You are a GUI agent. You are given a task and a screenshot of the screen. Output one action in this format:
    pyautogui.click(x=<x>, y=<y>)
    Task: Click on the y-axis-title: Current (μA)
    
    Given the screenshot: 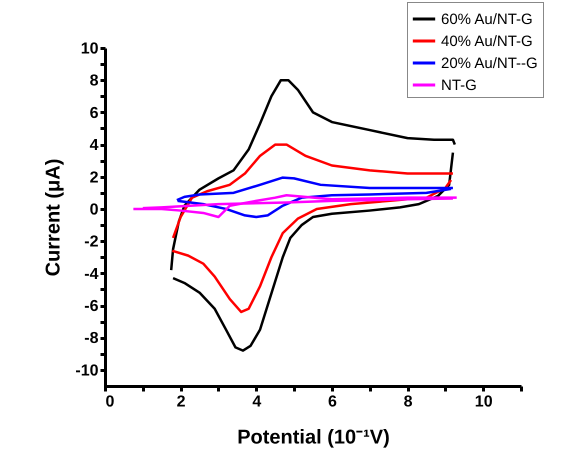 What is the action you would take?
    pyautogui.click(x=53, y=217)
    